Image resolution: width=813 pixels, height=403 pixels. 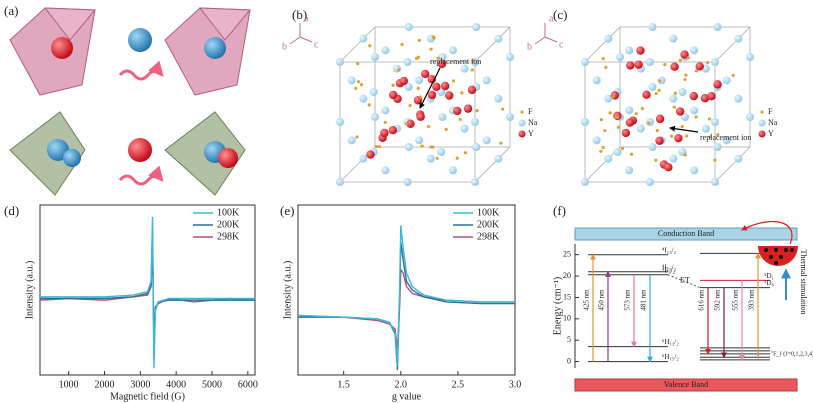 I want to click on transfer-line, so click(x=684, y=281).